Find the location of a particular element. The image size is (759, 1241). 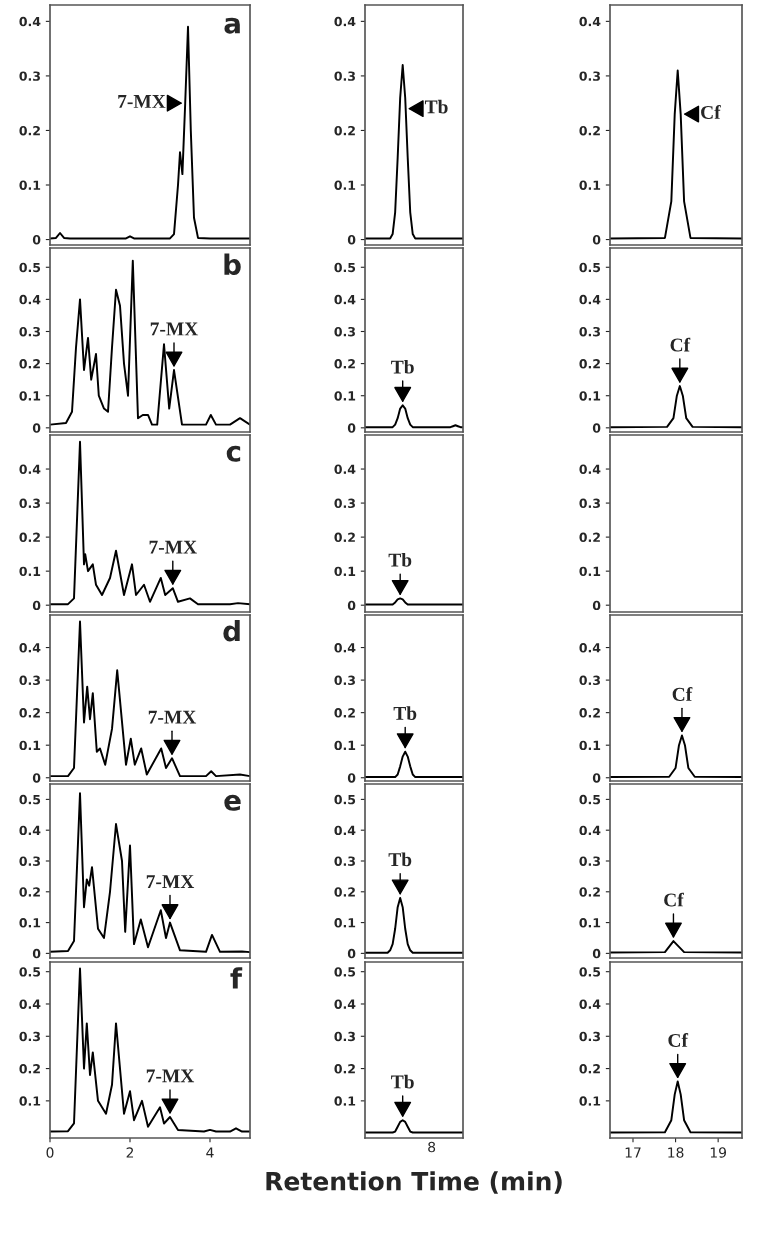

x-tick-label: 2 is located at coordinates (130, 1152).